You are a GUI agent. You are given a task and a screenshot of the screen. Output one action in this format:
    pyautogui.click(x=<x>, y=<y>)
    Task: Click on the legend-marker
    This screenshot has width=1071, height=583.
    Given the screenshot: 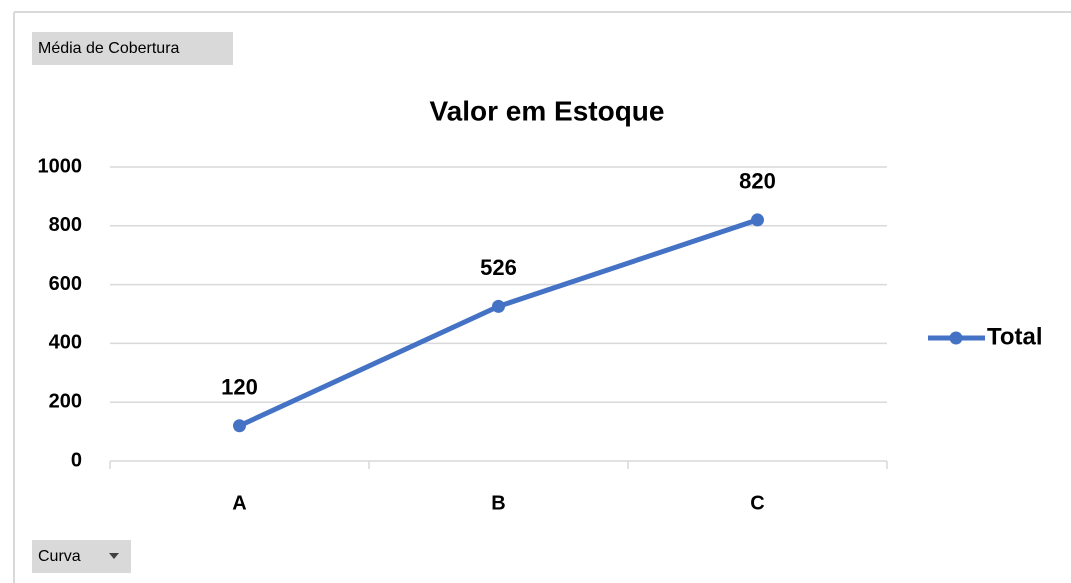 What is the action you would take?
    pyautogui.click(x=956, y=338)
    